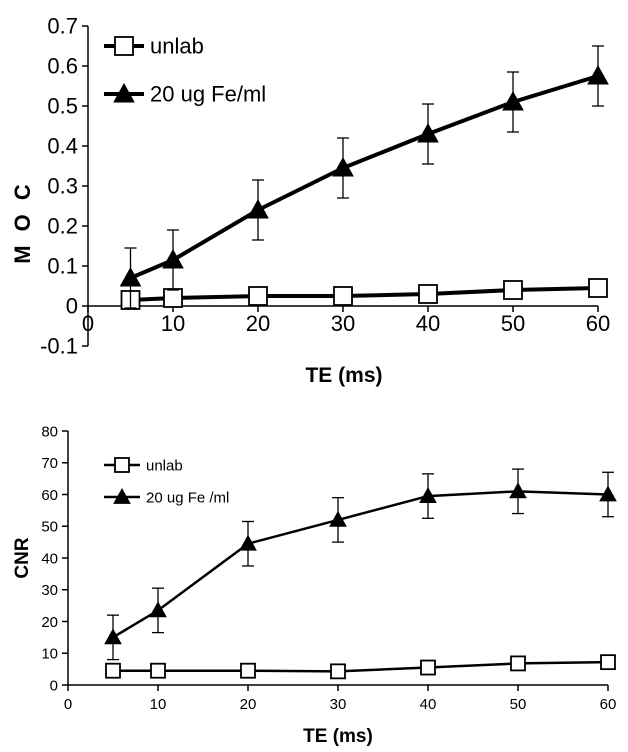 This screenshot has width=628, height=752. I want to click on y-tick-label: 0.7, so click(62, 26).